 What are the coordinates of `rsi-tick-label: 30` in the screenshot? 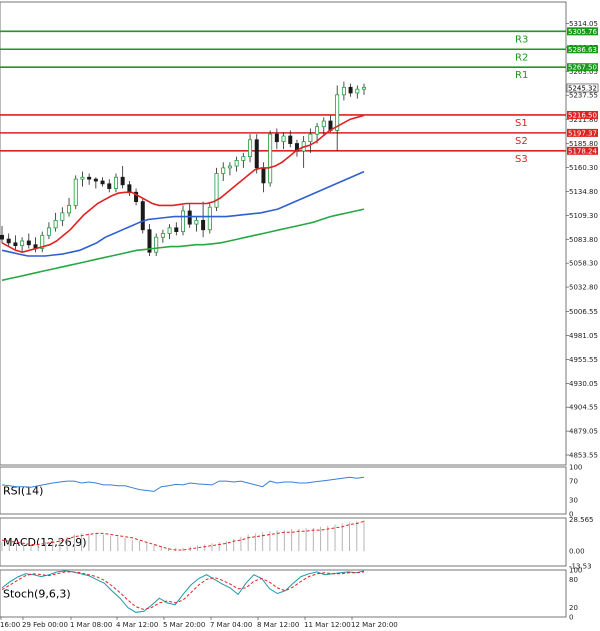 It's located at (573, 500).